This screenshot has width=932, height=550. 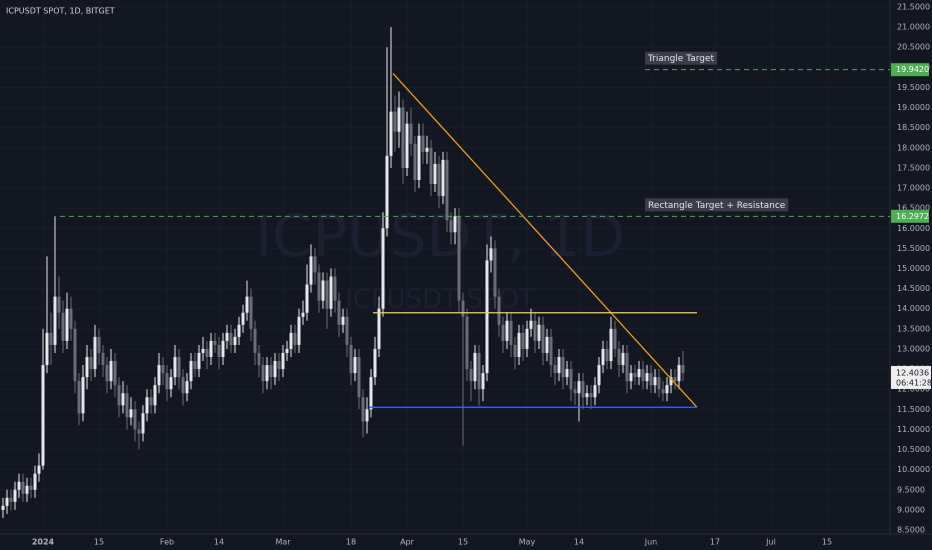 What do you see at coordinates (407, 542) in the screenshot?
I see `x-tick-label: Apr` at bounding box center [407, 542].